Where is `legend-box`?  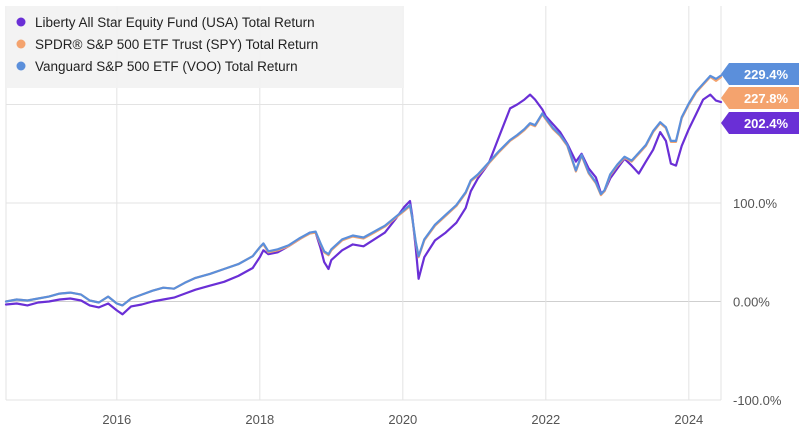
legend-box is located at coordinates (205, 47).